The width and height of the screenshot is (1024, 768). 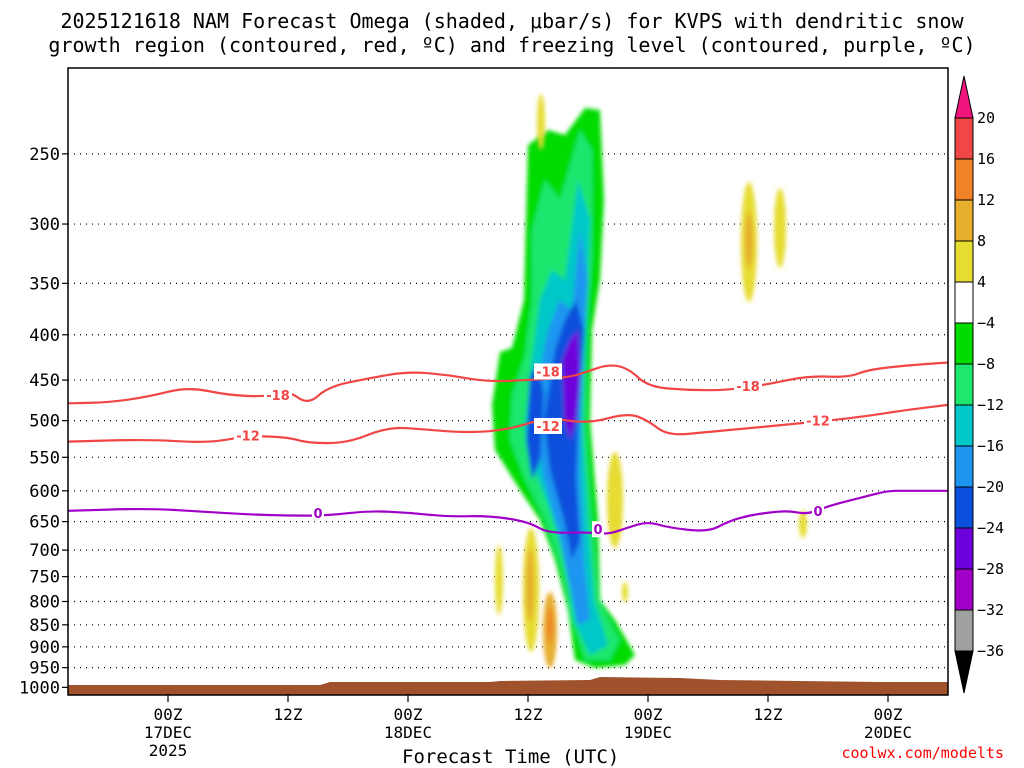 What do you see at coordinates (44, 225) in the screenshot?
I see `y-tick-label-300: 300` at bounding box center [44, 225].